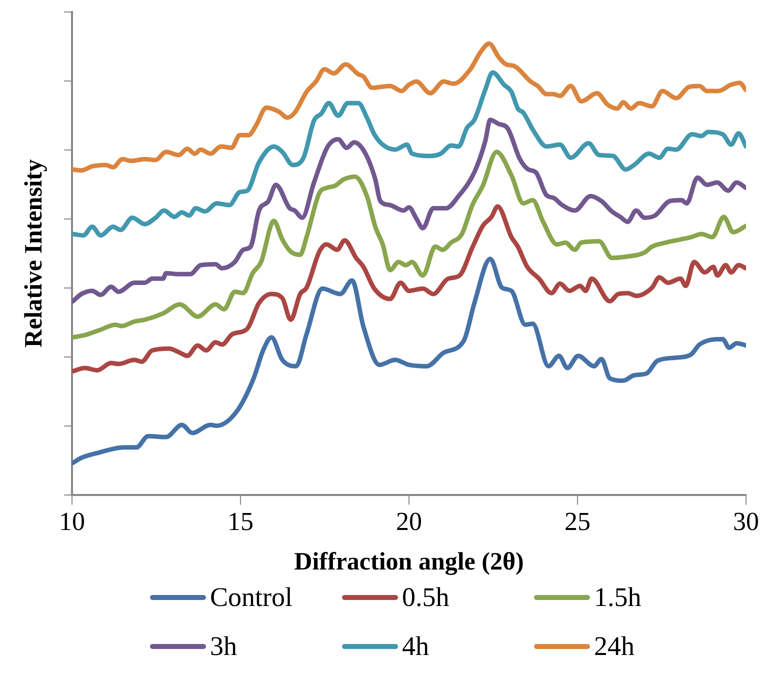 The width and height of the screenshot is (762, 674). I want to click on legend-label: Control, so click(251, 597).